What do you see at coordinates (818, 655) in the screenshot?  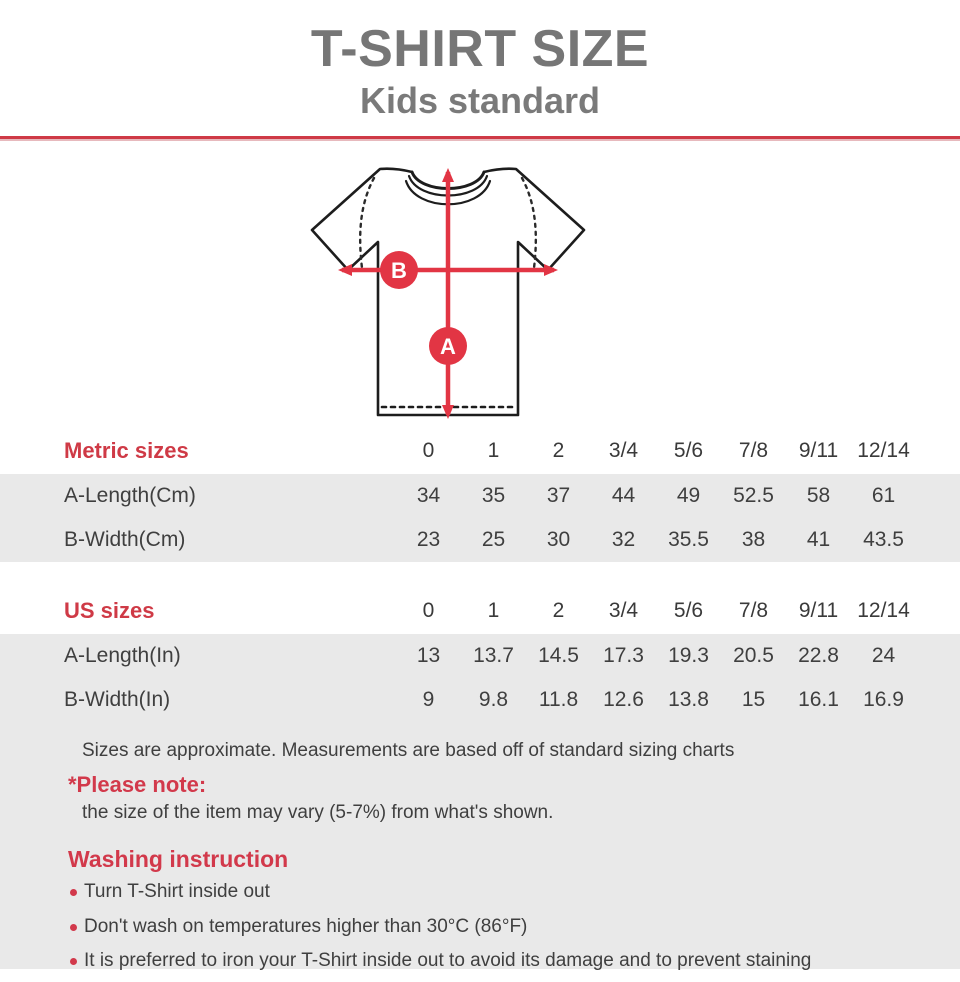 I see `table-cell: 22.8` at bounding box center [818, 655].